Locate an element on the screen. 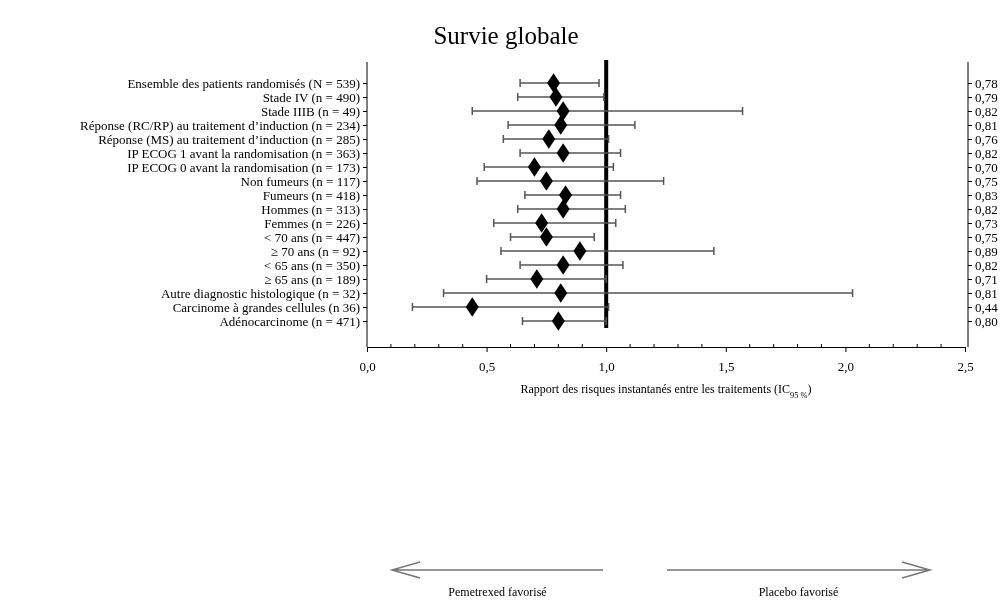 This screenshot has height=604, width=1007. data-label: 0,79 is located at coordinates (986, 97).